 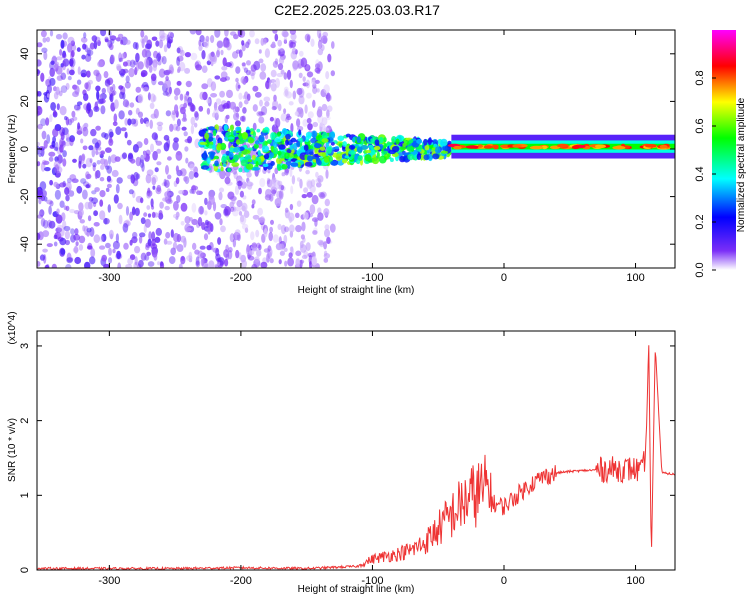 I want to click on snr-ytick-label: 2, so click(x=25, y=421).